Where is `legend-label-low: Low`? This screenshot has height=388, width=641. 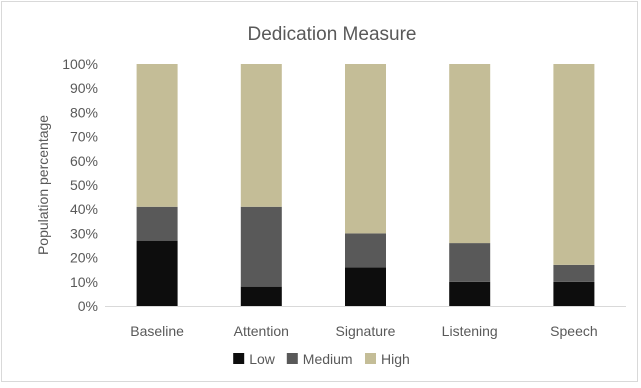 legend-label-low: Low is located at coordinates (262, 359).